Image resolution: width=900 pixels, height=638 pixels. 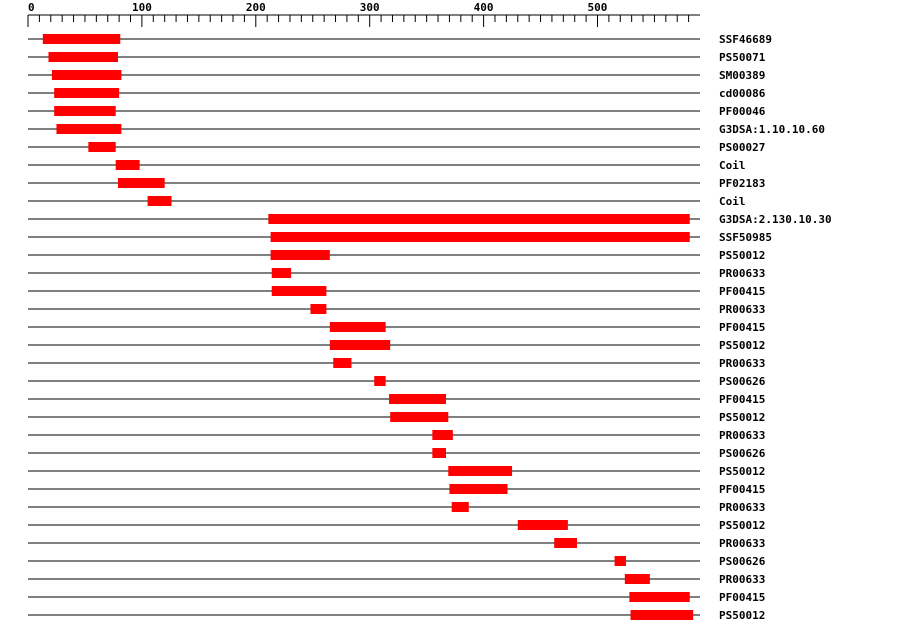 What do you see at coordinates (742, 75) in the screenshot?
I see `row-label: SM00389` at bounding box center [742, 75].